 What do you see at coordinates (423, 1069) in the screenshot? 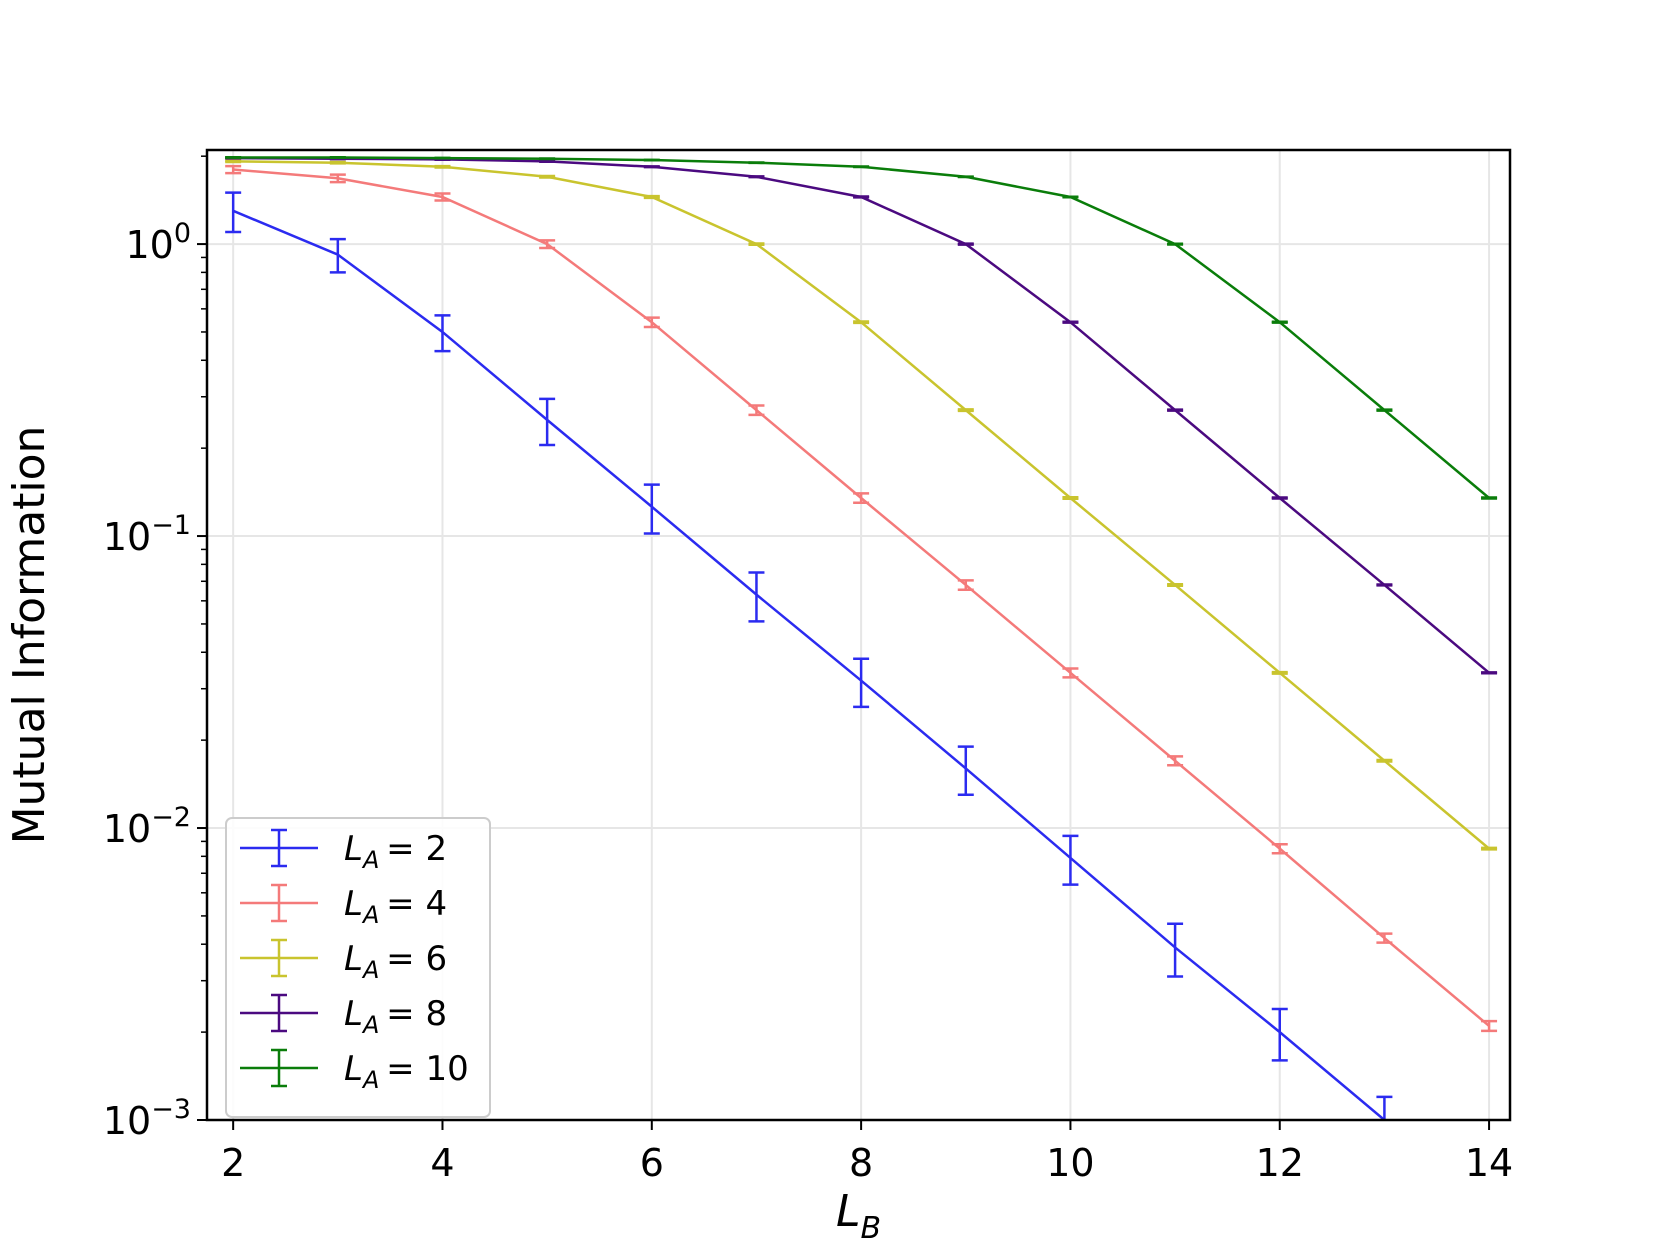
I see `legend-label-value: = 10` at bounding box center [423, 1069].